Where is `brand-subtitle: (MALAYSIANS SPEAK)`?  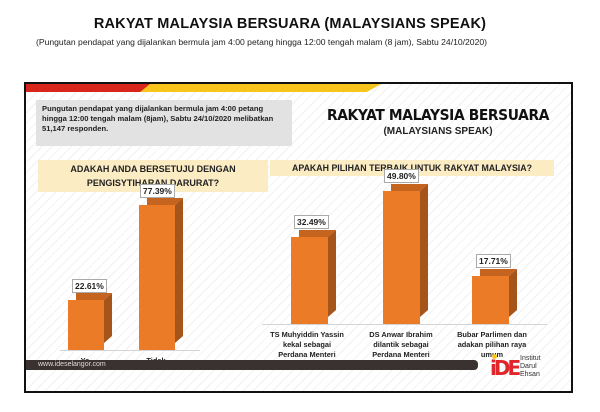 brand-subtitle: (MALAYSIANS SPEAK) is located at coordinates (438, 131).